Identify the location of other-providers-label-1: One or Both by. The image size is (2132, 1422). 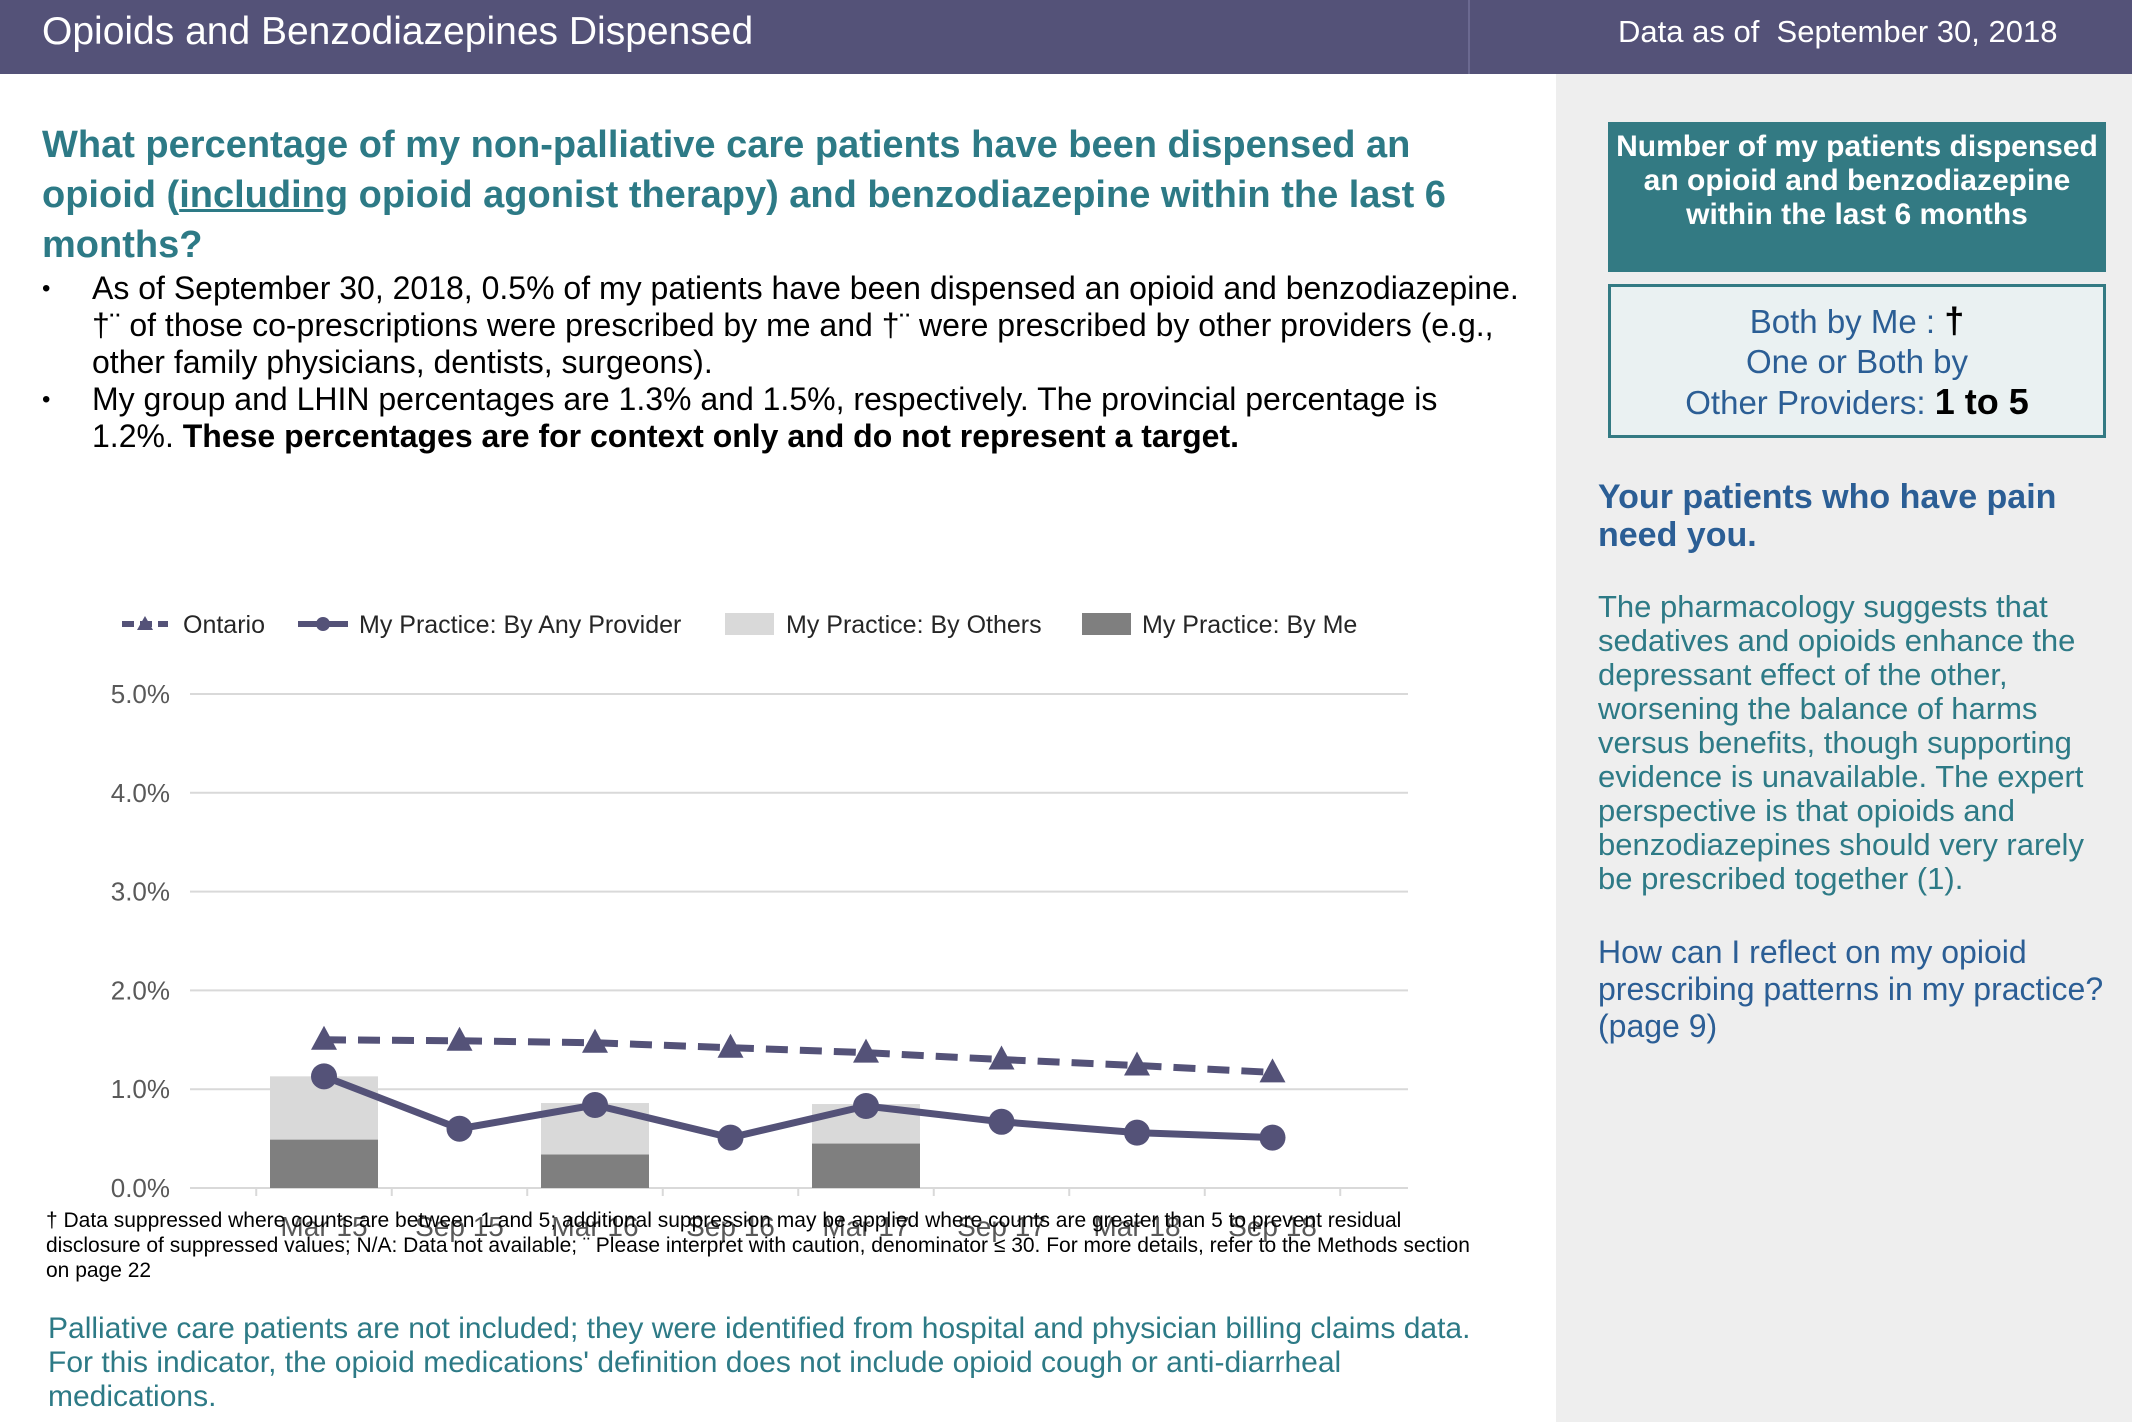
(1857, 361).